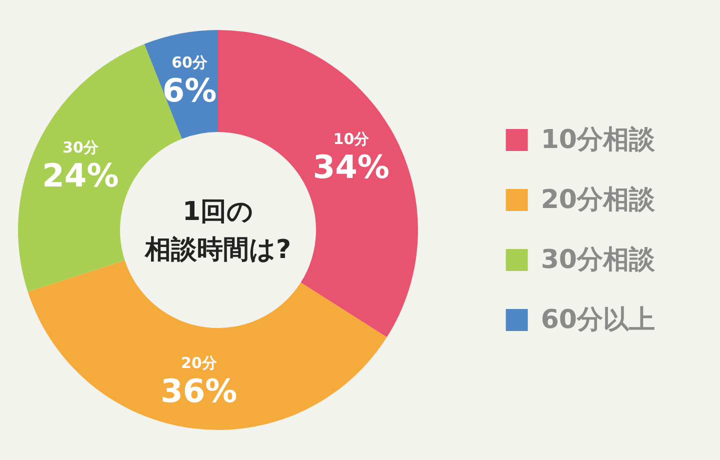  What do you see at coordinates (598, 260) in the screenshot?
I see `legend-label: 30分相談` at bounding box center [598, 260].